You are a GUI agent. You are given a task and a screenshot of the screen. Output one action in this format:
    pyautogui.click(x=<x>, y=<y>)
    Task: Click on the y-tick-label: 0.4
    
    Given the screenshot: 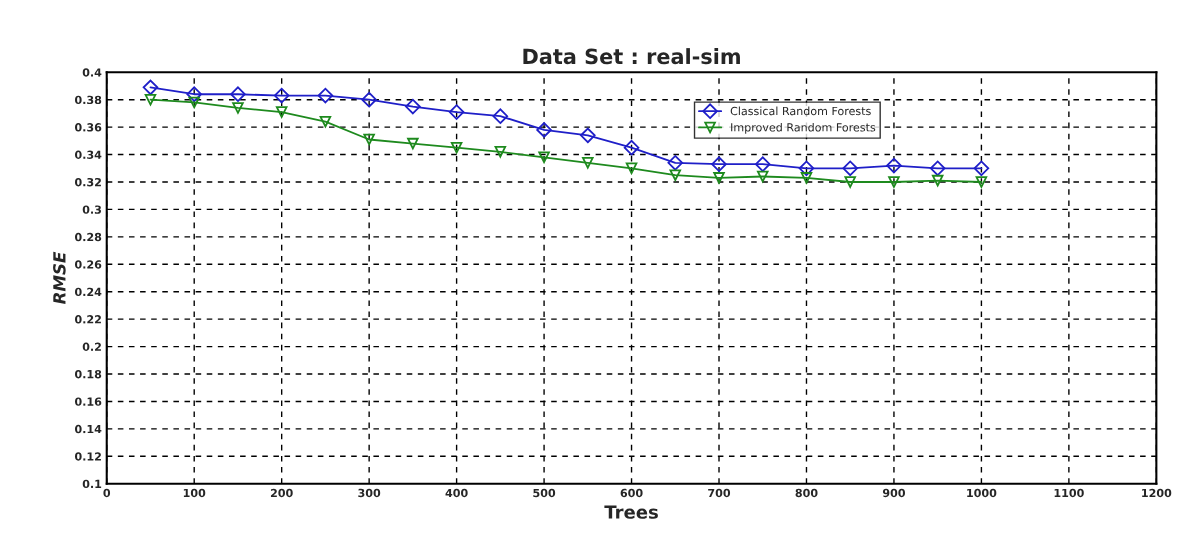 What is the action you would take?
    pyautogui.click(x=92, y=72)
    